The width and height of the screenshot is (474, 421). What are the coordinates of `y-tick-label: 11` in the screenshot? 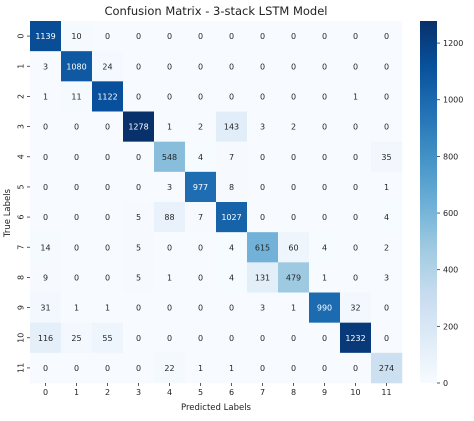 It's located at (21, 368).